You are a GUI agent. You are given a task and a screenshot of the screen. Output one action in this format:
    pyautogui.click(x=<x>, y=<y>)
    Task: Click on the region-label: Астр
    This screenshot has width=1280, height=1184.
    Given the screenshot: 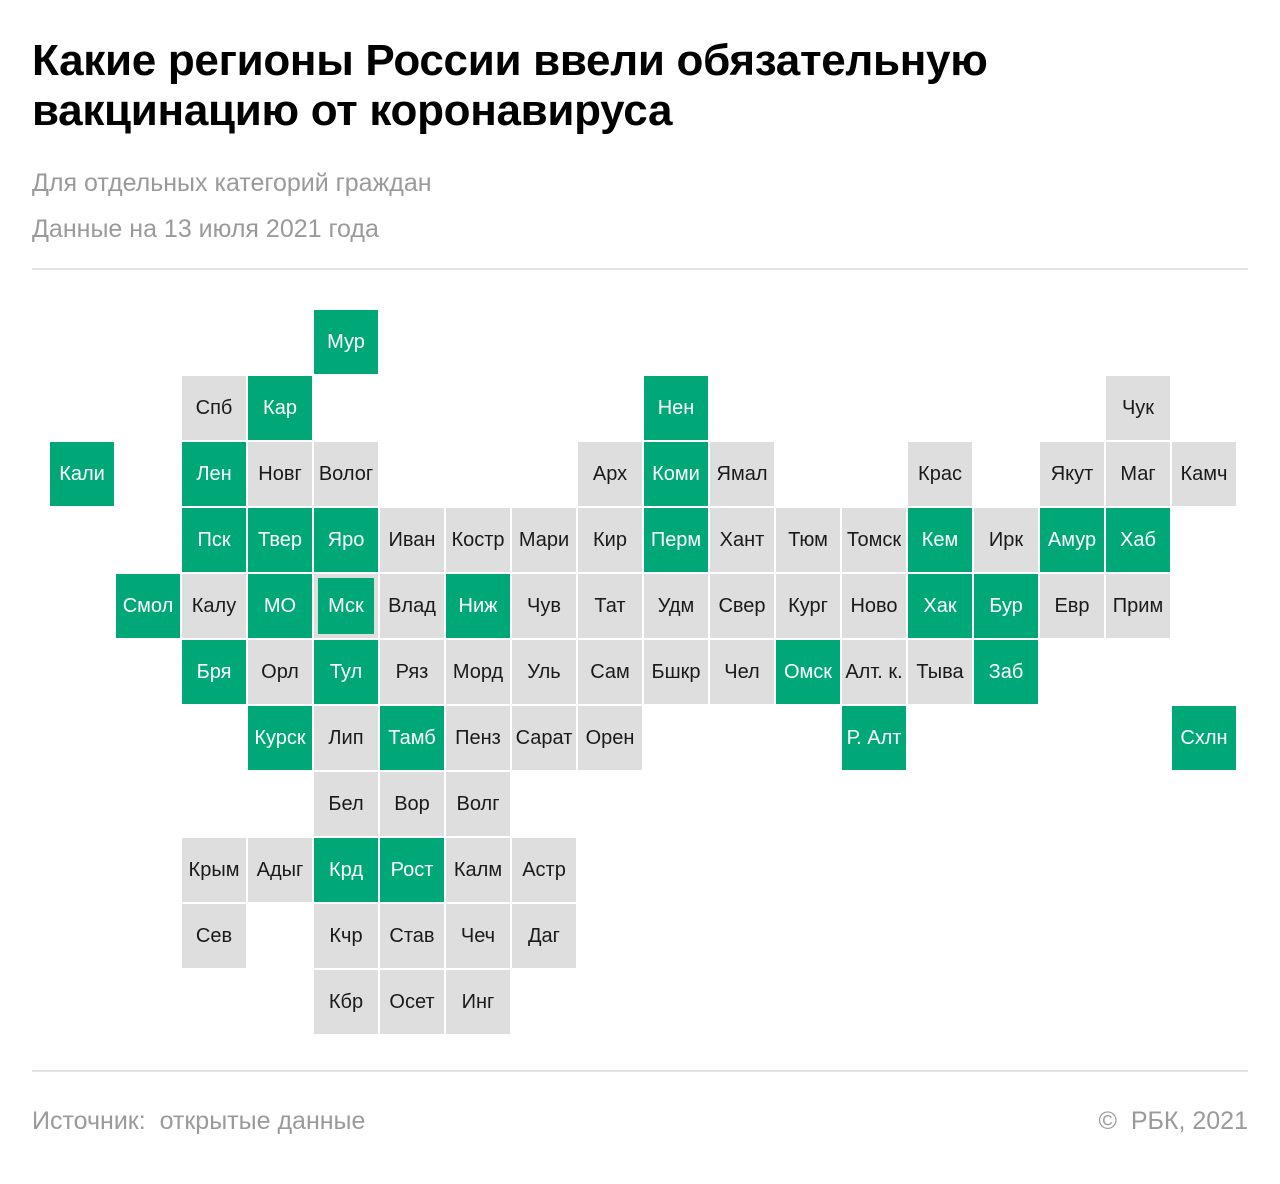 What is the action you would take?
    pyautogui.click(x=544, y=869)
    